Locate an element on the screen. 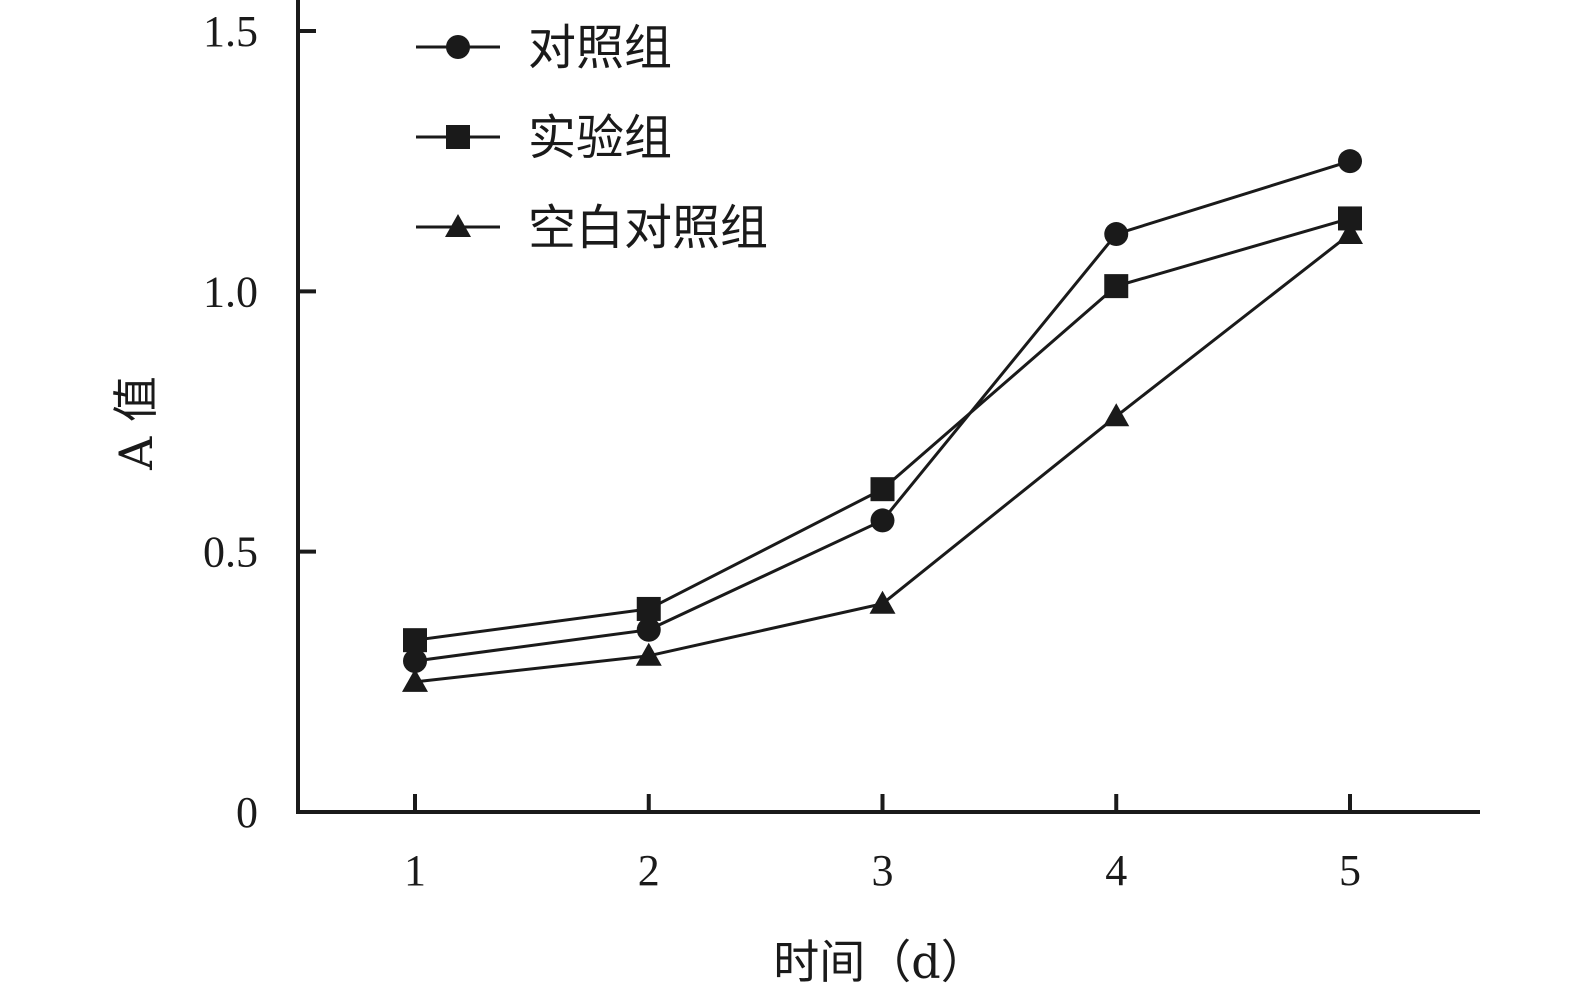 The height and width of the screenshot is (1000, 1575). x-tick-label: 4 is located at coordinates (1116, 870).